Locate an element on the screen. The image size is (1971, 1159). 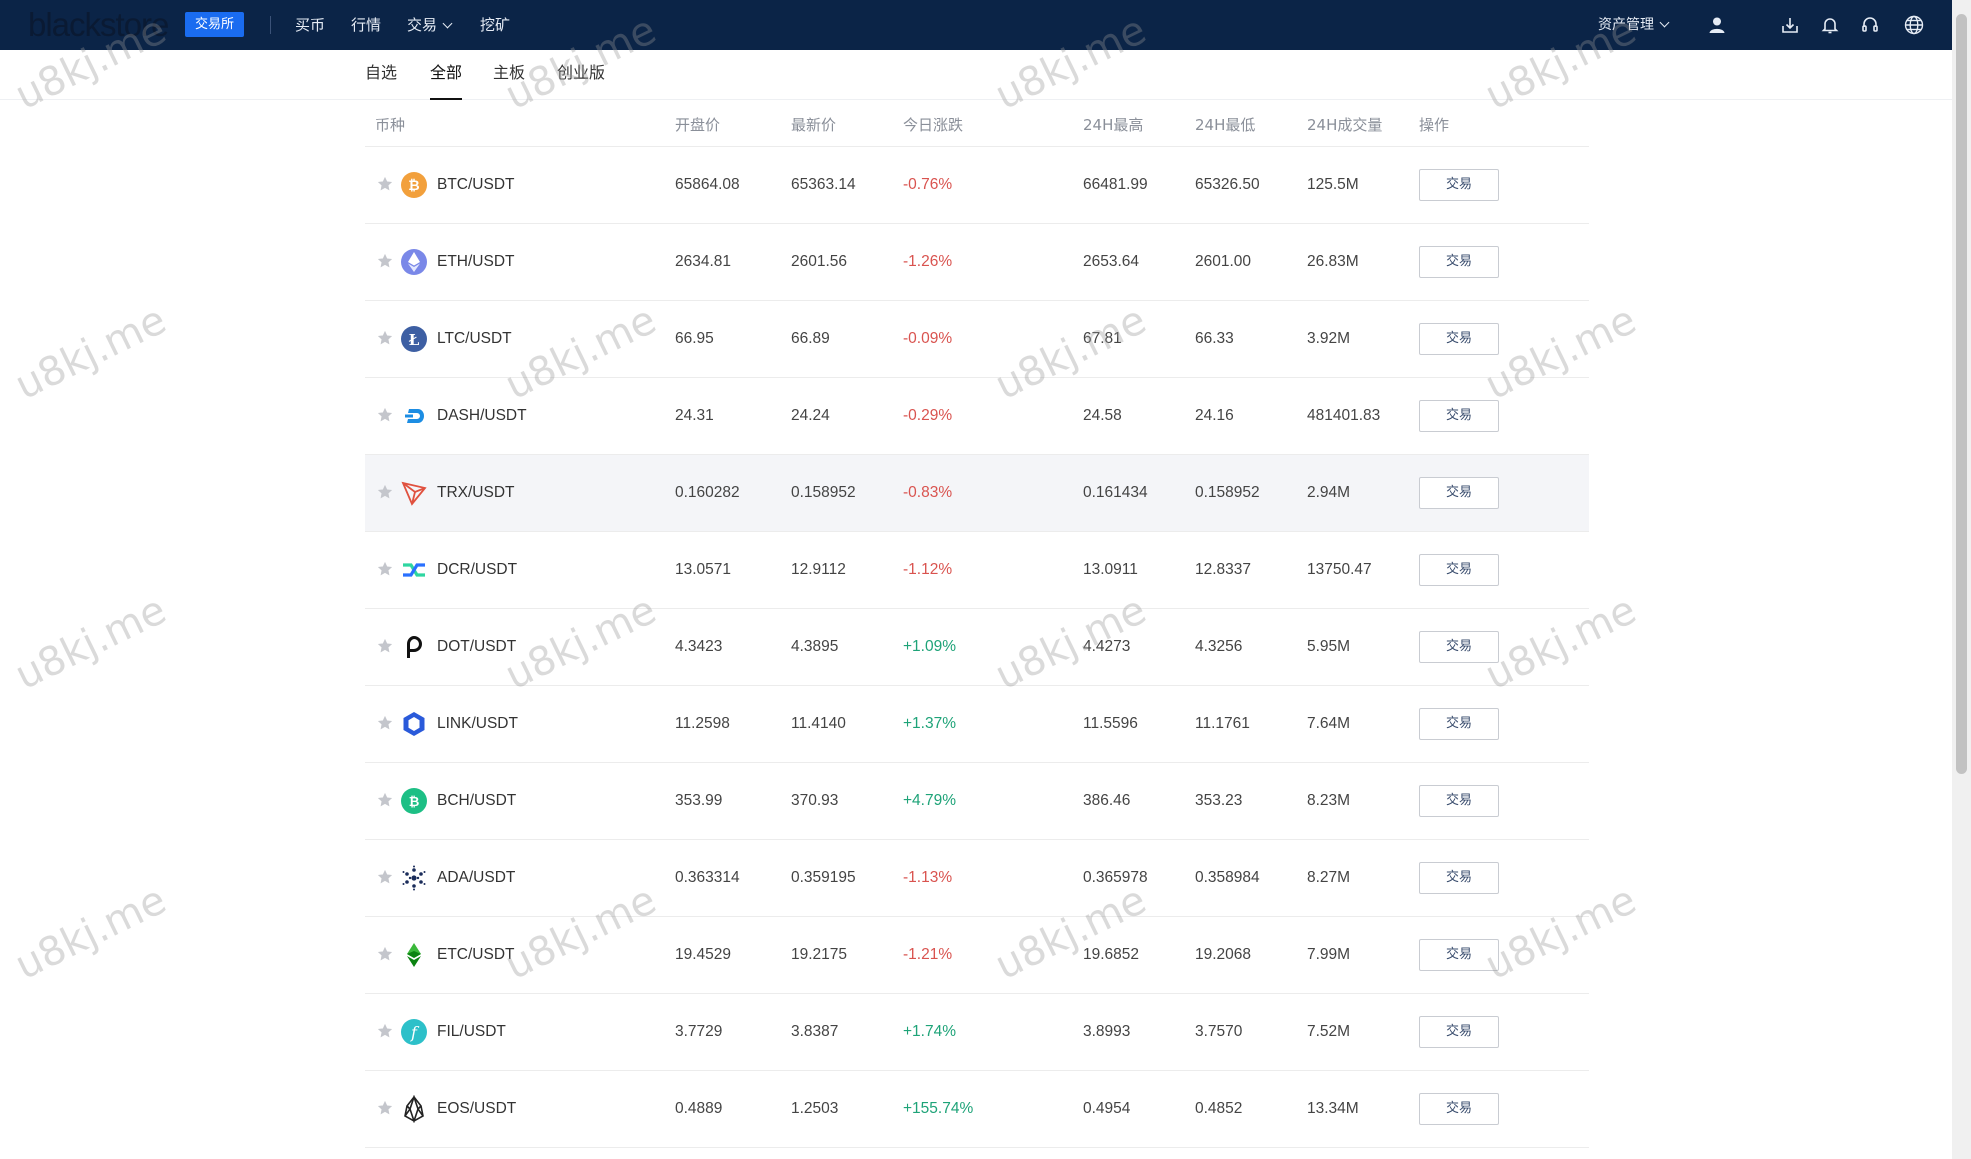
exchange-badge: 交易所 is located at coordinates (215, 24).